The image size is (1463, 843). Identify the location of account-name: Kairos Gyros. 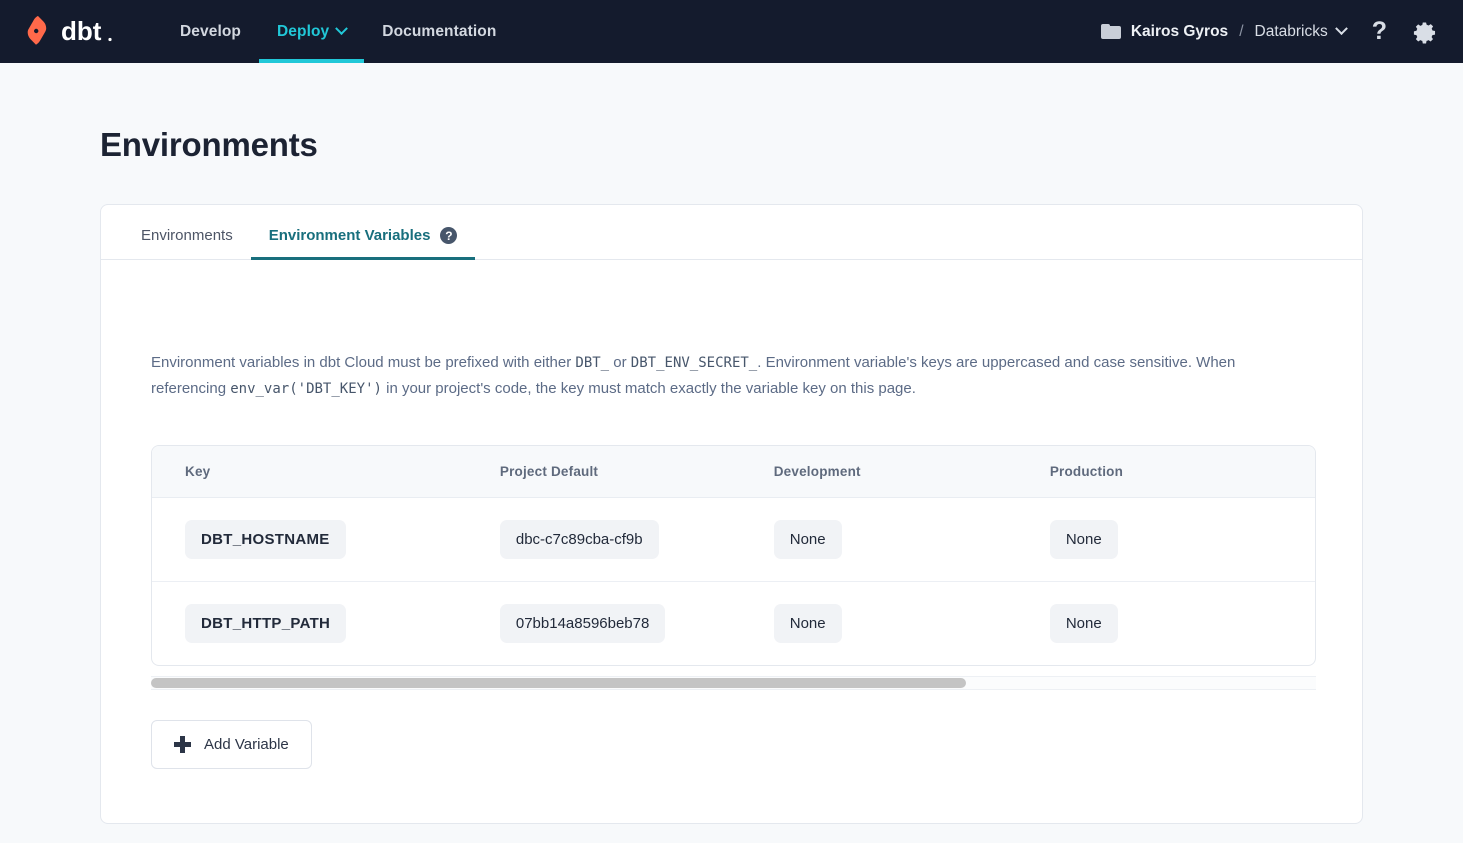
(1179, 31).